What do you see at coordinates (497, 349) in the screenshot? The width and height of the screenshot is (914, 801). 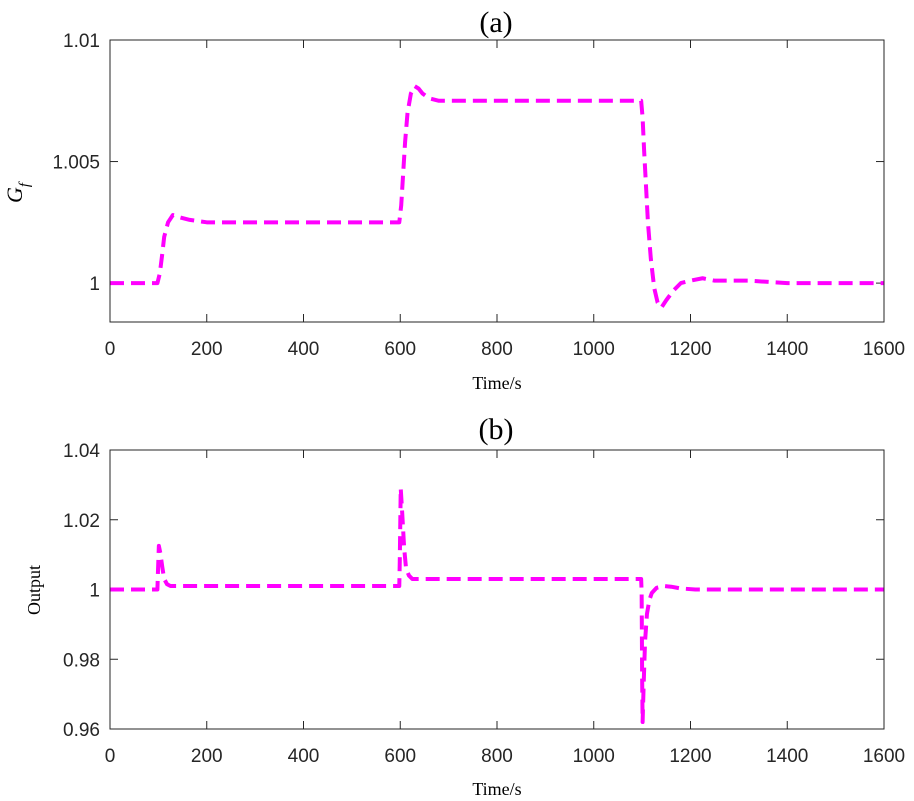 I see `panel-a-x-tick-label-800: 800` at bounding box center [497, 349].